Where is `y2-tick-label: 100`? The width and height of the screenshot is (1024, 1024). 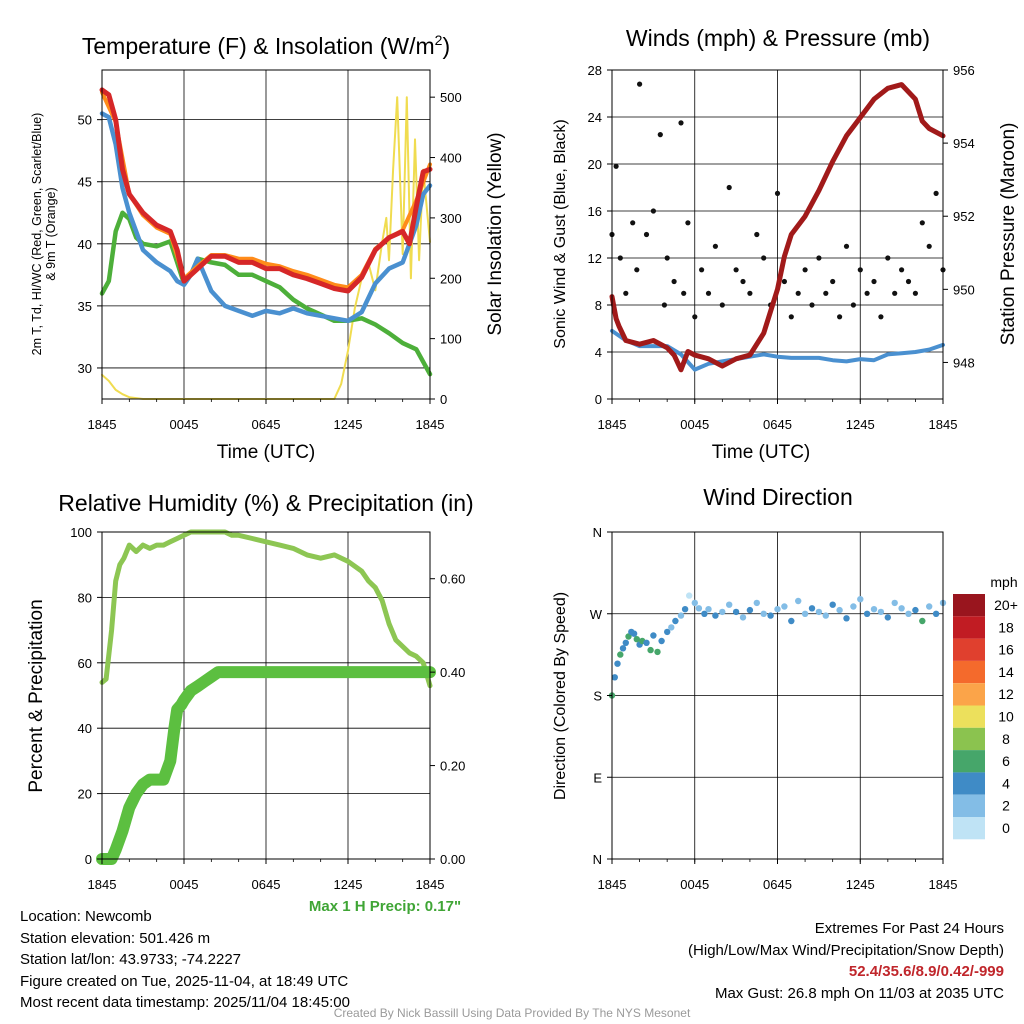
y2-tick-label: 100 is located at coordinates (451, 339).